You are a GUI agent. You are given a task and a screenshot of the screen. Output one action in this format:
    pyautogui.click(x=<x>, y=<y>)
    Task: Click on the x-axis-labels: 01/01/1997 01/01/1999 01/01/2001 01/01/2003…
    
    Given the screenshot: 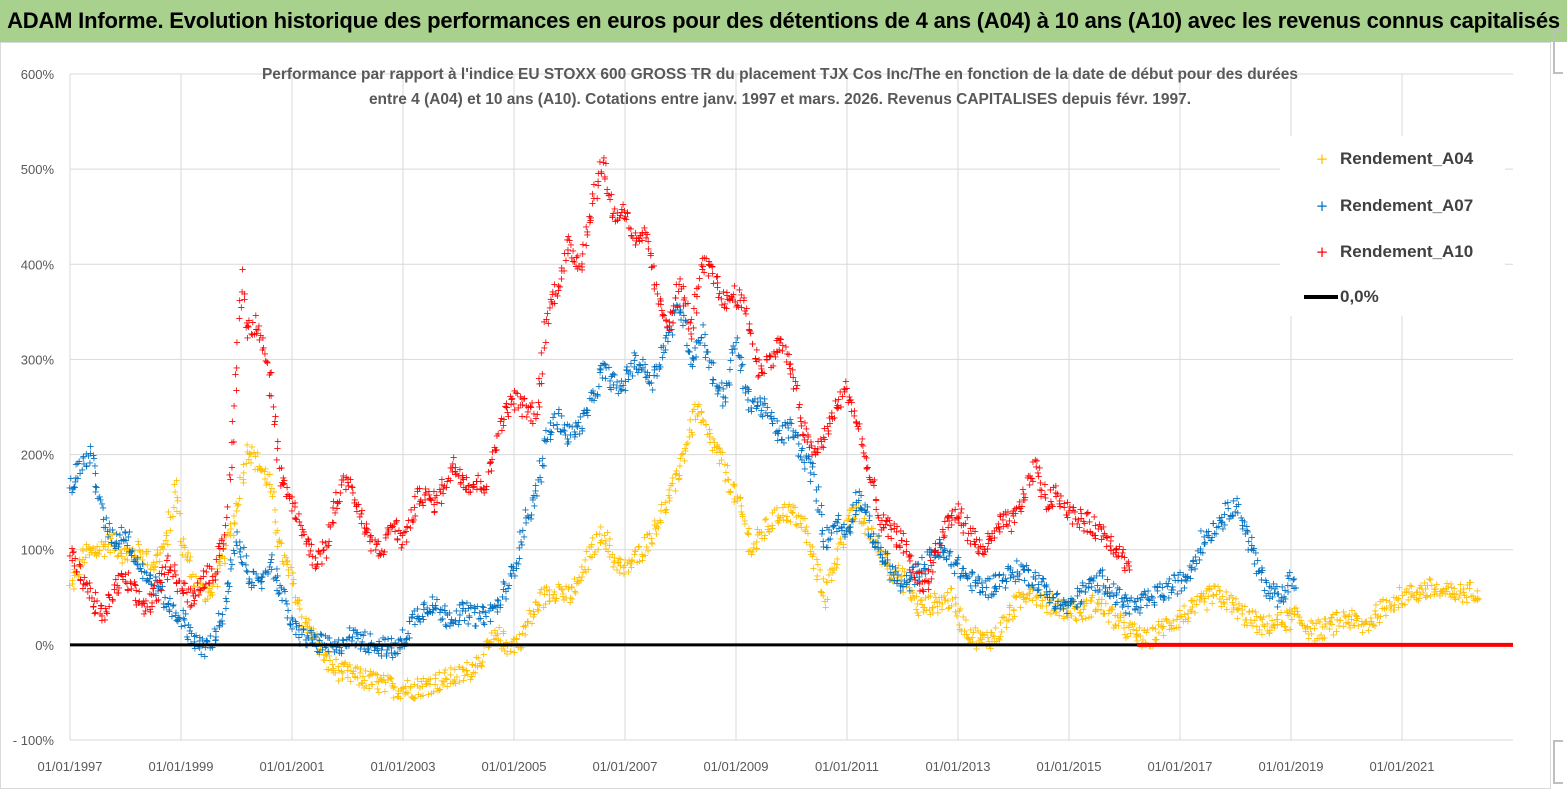 What is the action you would take?
    pyautogui.click(x=735, y=766)
    